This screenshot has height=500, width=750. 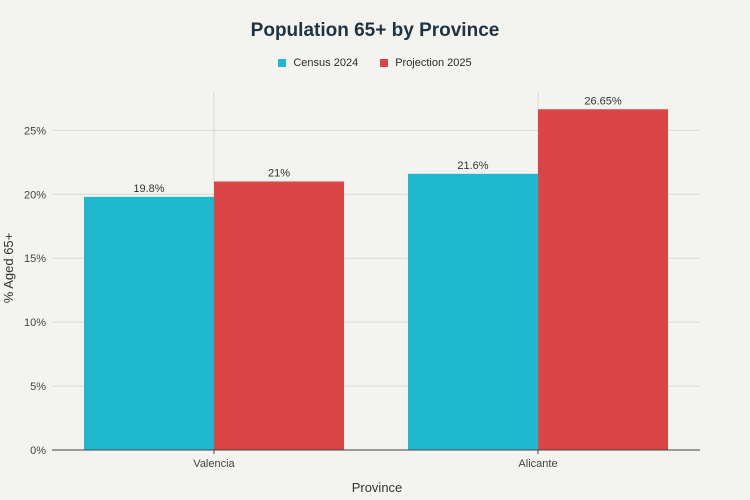 What do you see at coordinates (326, 63) in the screenshot?
I see `legend-label-census-2024: Census 2024` at bounding box center [326, 63].